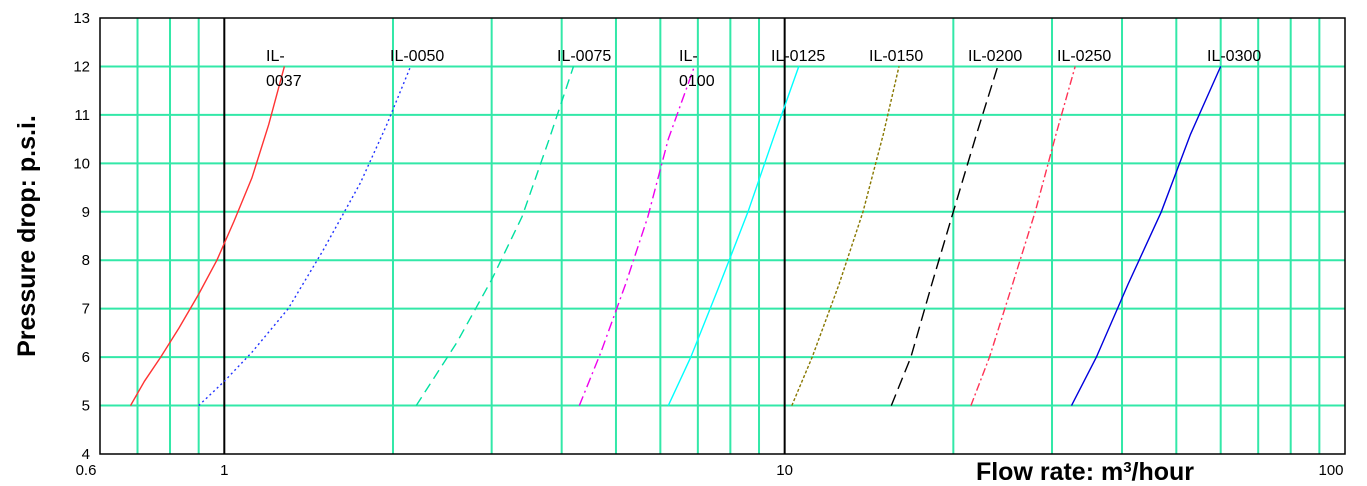 This screenshot has width=1367, height=486. Describe the element at coordinates (86, 454) in the screenshot. I see `y-tick-label: 4` at that location.